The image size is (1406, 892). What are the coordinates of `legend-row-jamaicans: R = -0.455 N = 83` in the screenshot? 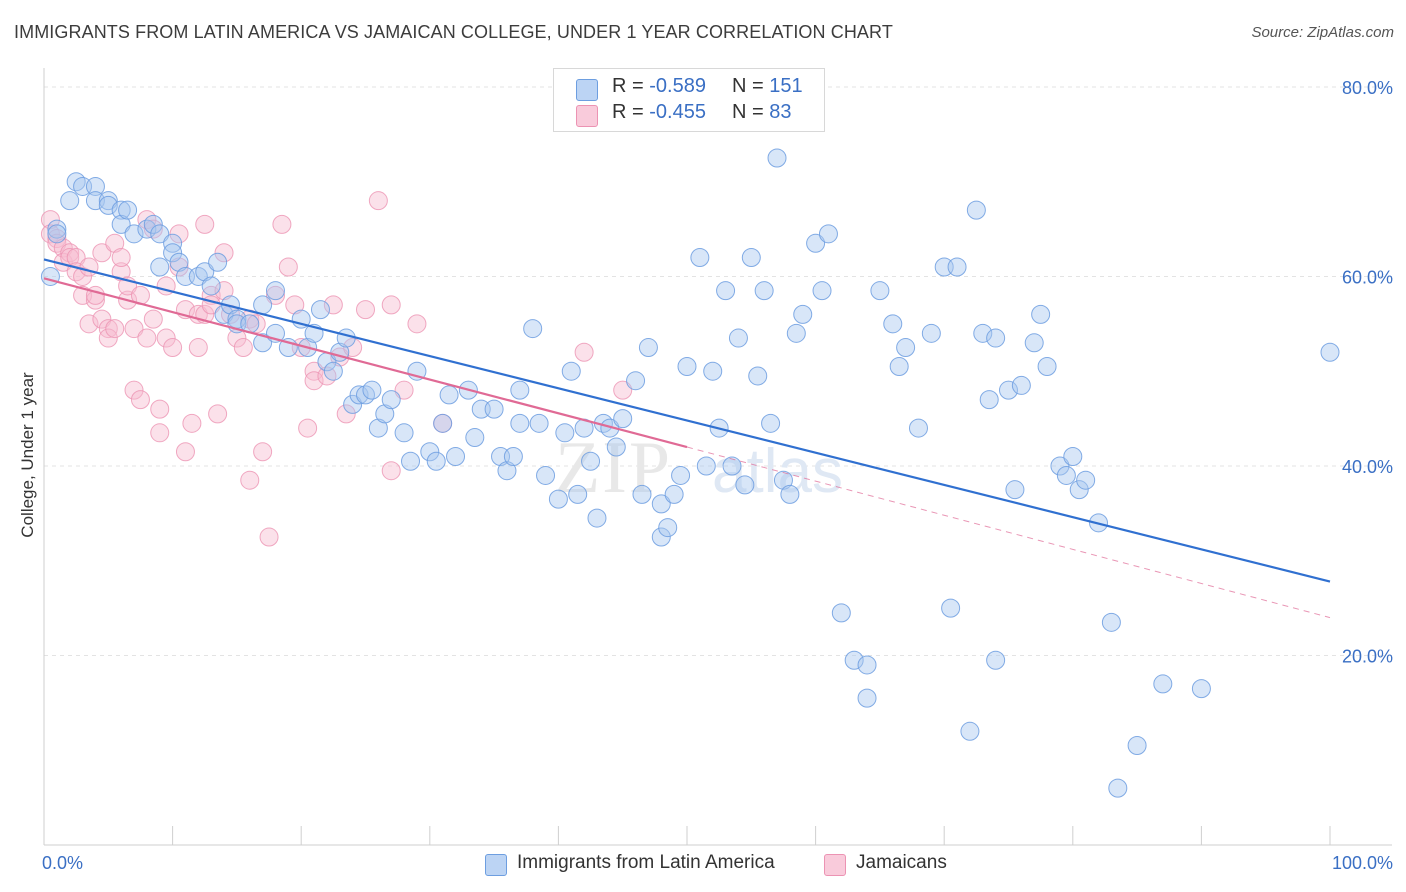 It's located at (689, 114).